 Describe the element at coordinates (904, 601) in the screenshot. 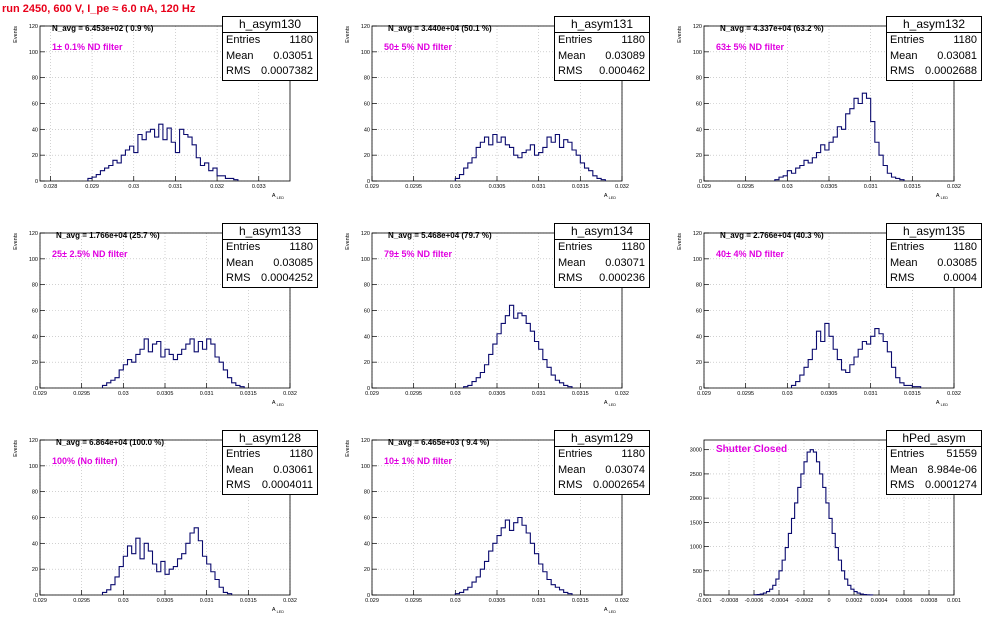

I see `x-tick-label: 0.0006` at that location.